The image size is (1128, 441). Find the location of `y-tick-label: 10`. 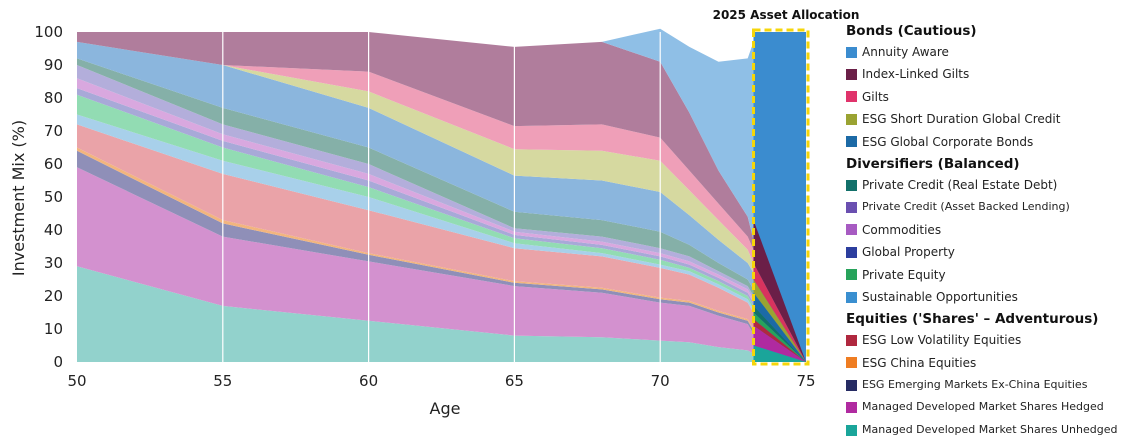

y-tick-label: 10 is located at coordinates (53, 329).